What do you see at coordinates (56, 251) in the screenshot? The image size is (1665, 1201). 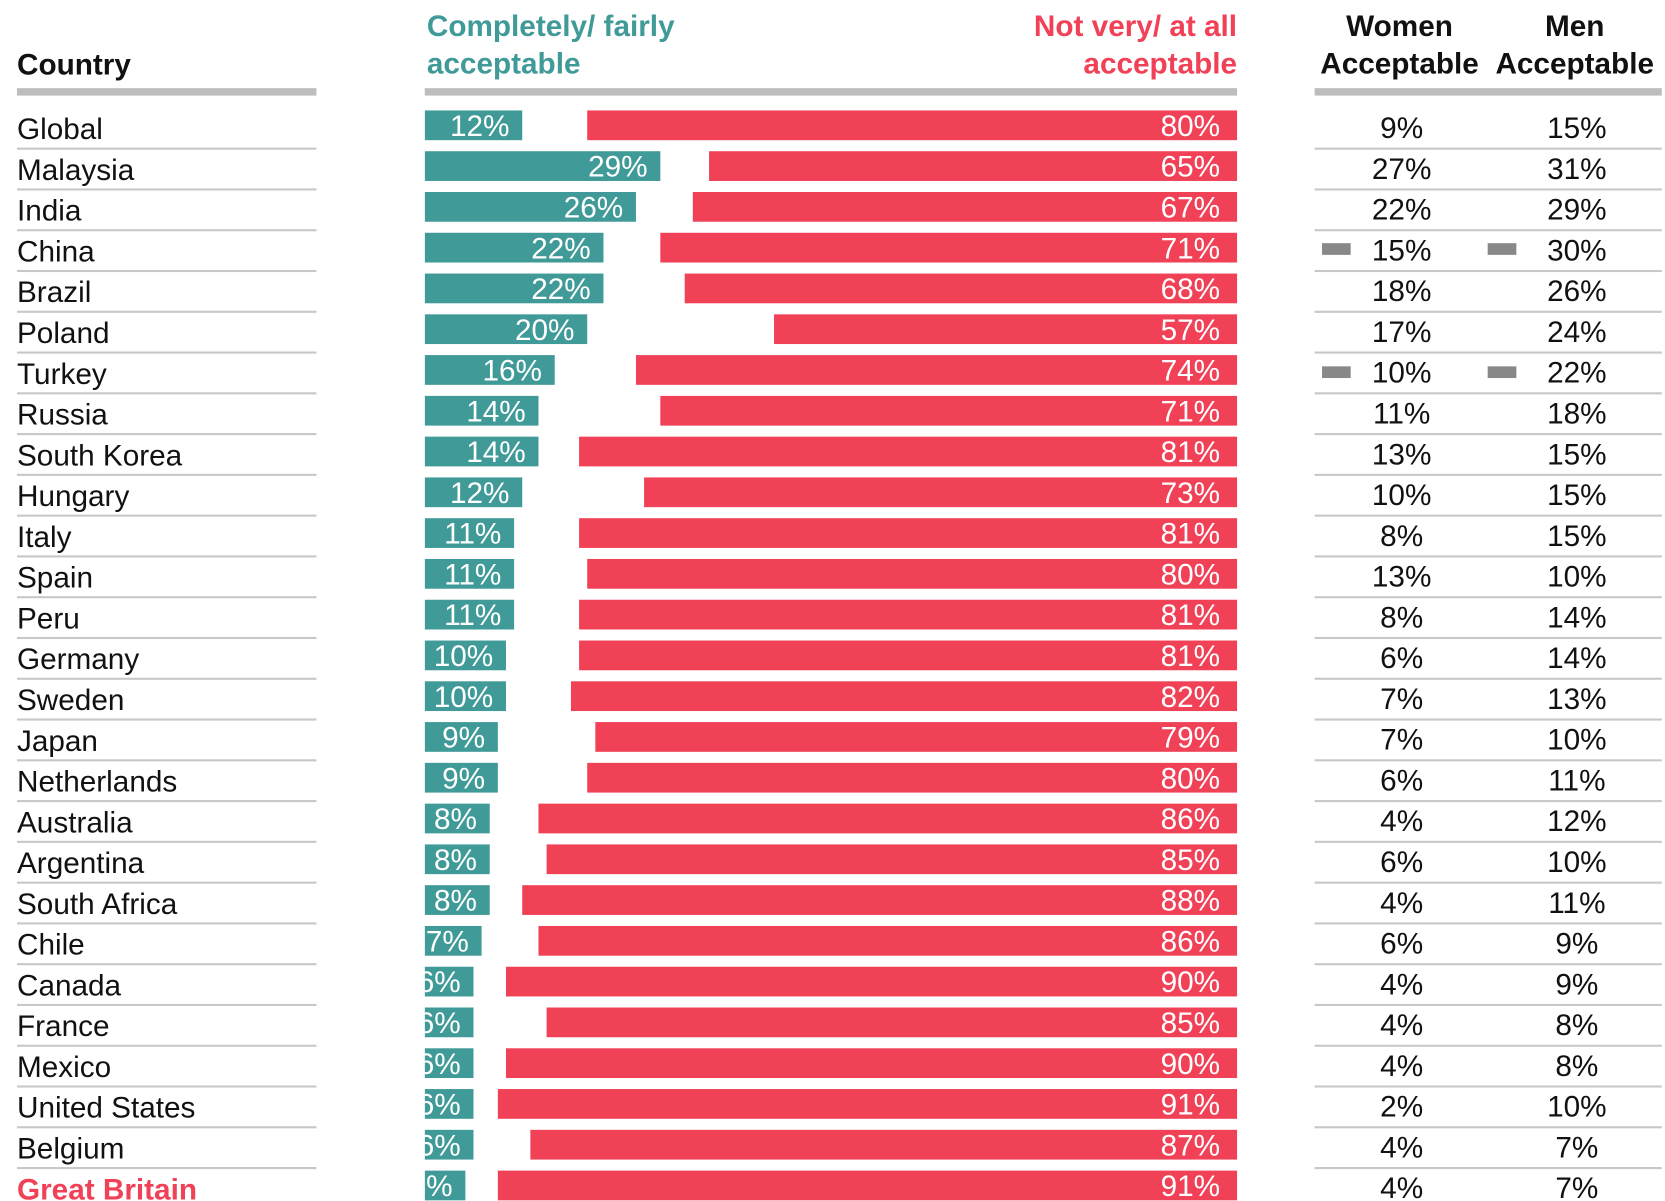 I see `category-label: China` at bounding box center [56, 251].